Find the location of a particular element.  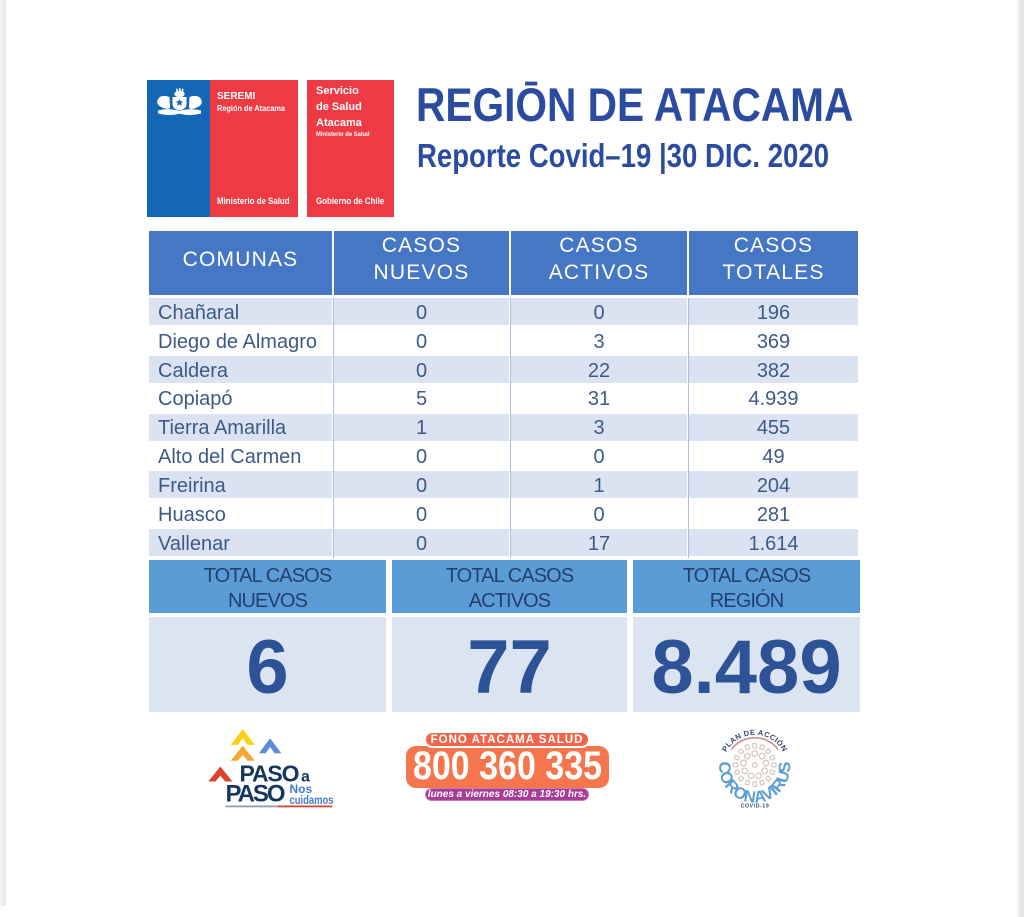

svg-text: COVID-19 is located at coordinates (755, 807).